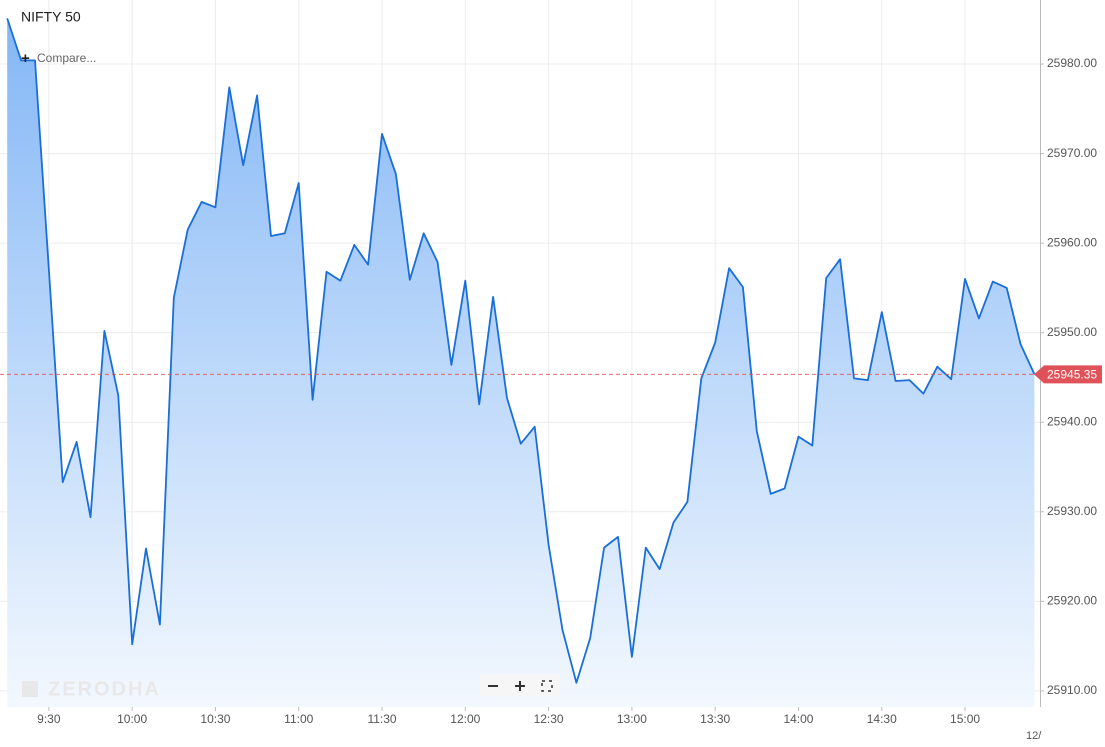  What do you see at coordinates (549, 719) in the screenshot?
I see `x-tick-label: 12:30` at bounding box center [549, 719].